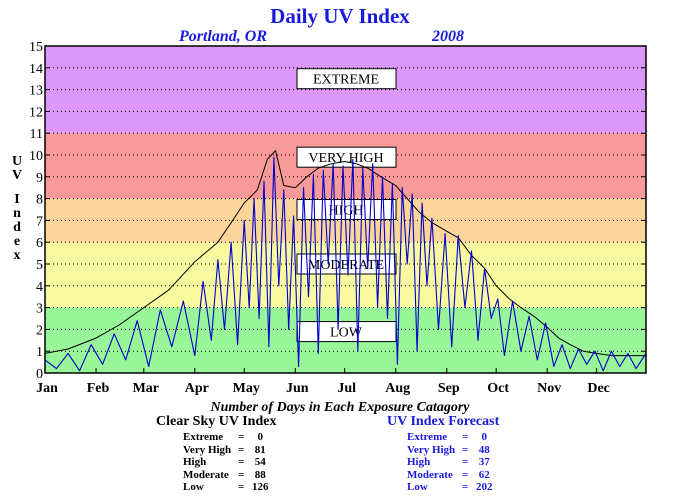 This screenshot has width=680, height=500. Describe the element at coordinates (39, 178) in the screenshot. I see `y-tick-label: 9` at that location.